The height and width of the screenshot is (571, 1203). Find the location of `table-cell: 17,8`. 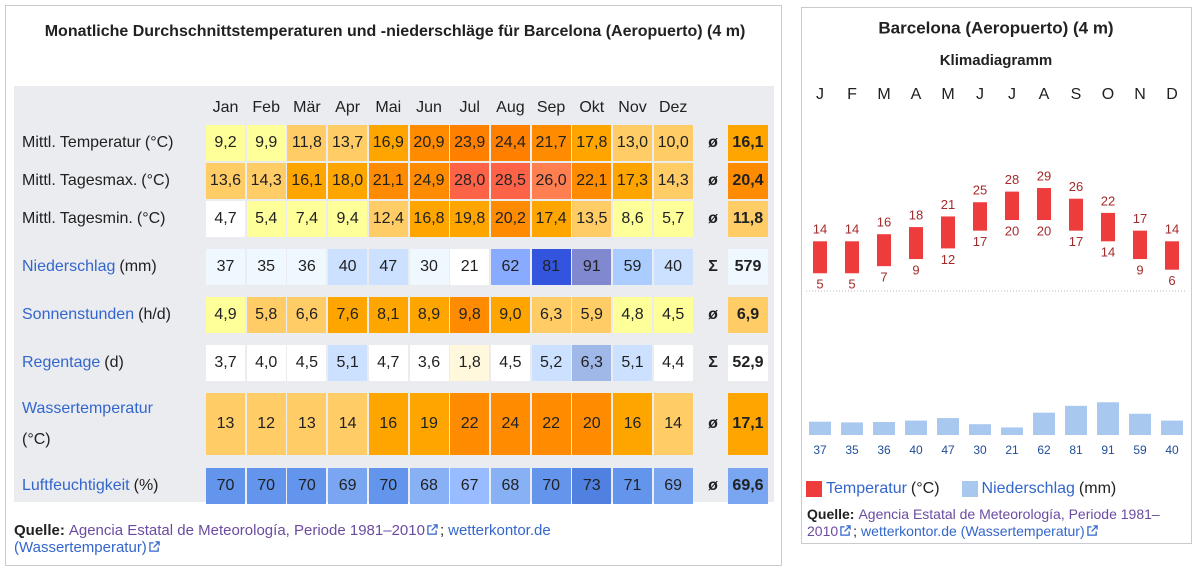

table-cell: 17,8 is located at coordinates (592, 143).